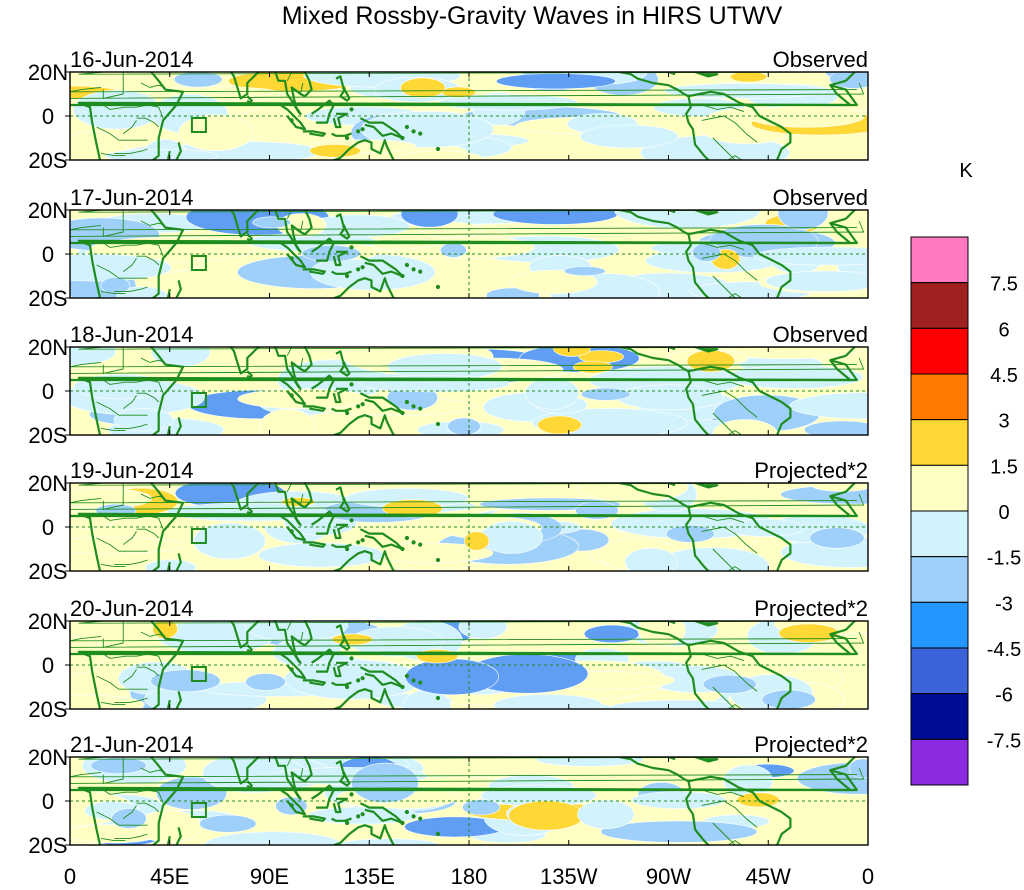  I want to click on colorbar-level: 3, so click(1003, 422).